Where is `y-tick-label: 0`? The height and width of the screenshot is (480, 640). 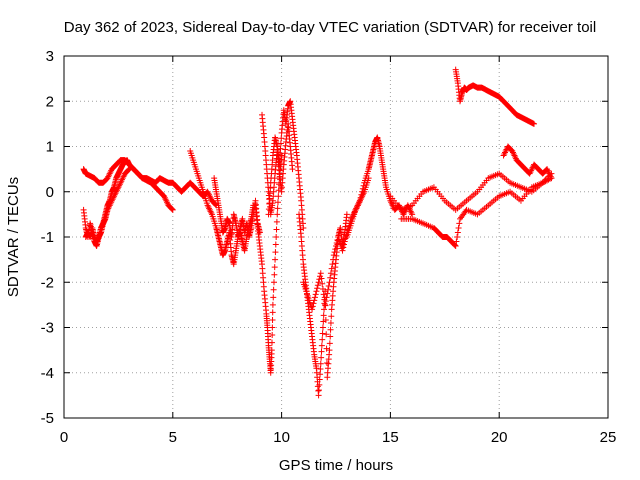 y-tick-label: 0 is located at coordinates (50, 192).